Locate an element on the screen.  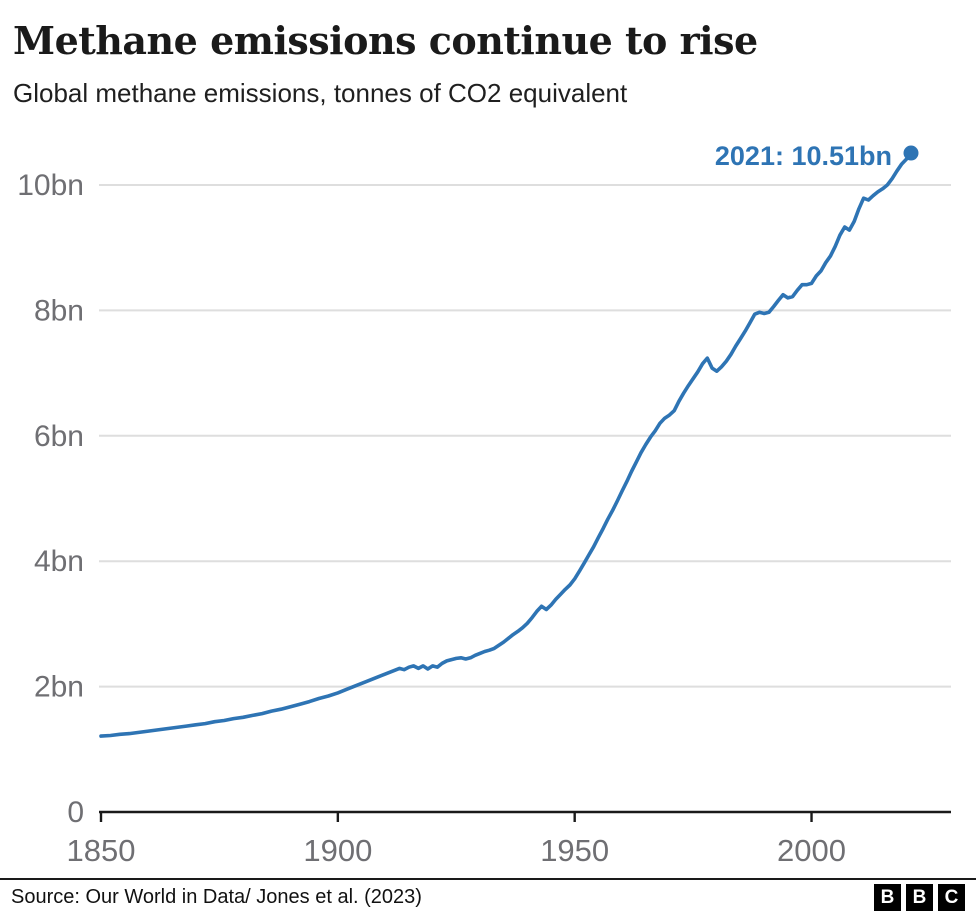
x-axis is located at coordinates (525, 816).